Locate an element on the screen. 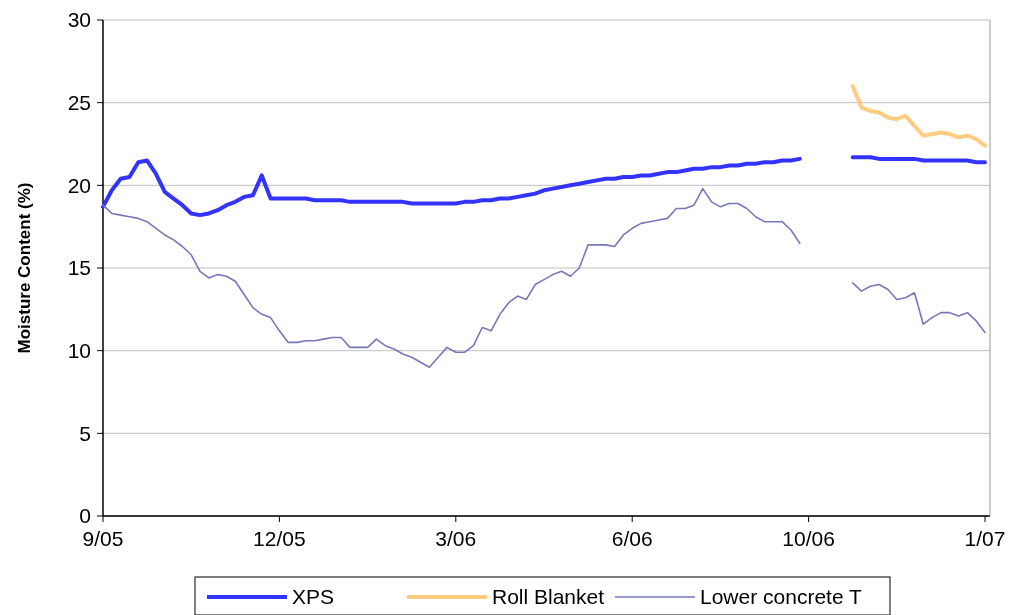  y-tick-label: 10 is located at coordinates (79, 351).